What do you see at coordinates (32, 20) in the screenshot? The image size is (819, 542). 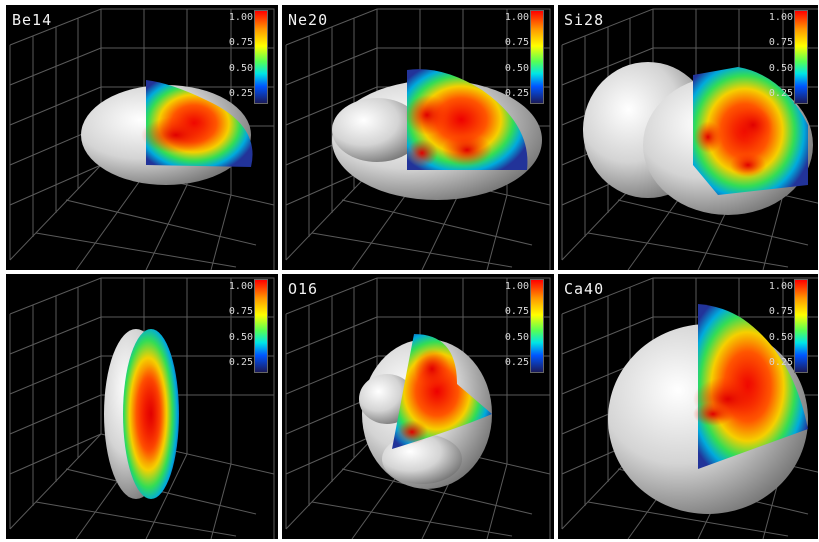 I see `panel-label: Be14` at bounding box center [32, 20].